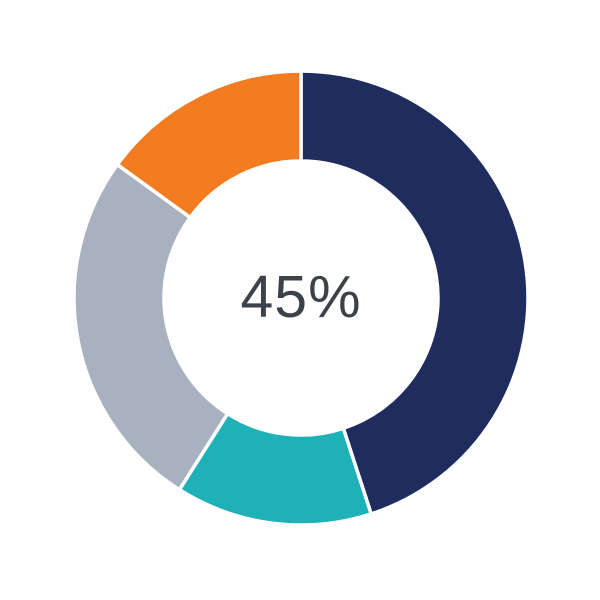 The width and height of the screenshot is (600, 600). What do you see at coordinates (209, 144) in the screenshot?
I see `donut-segment-orange` at bounding box center [209, 144].